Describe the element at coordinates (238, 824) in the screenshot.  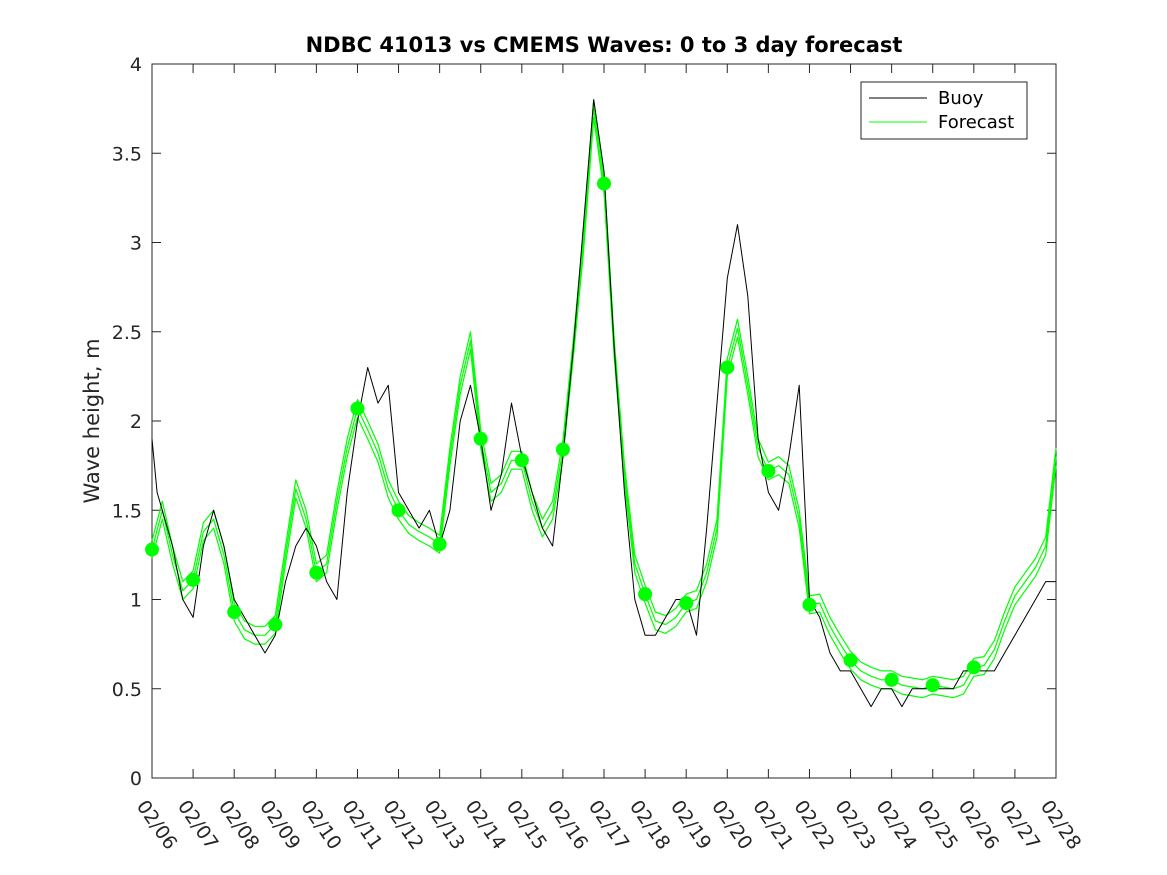
I see `x-tick-label: 02/08` at that location.